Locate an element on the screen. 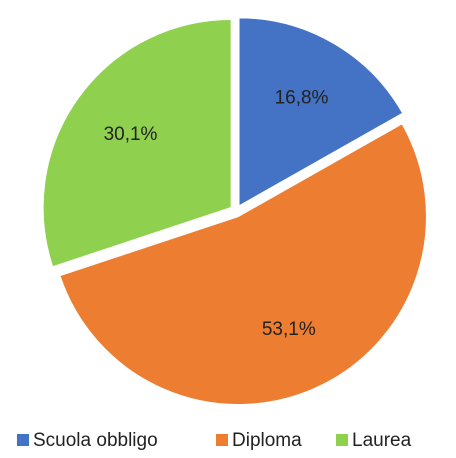  legend-label: Scuola obbligo is located at coordinates (95, 440).